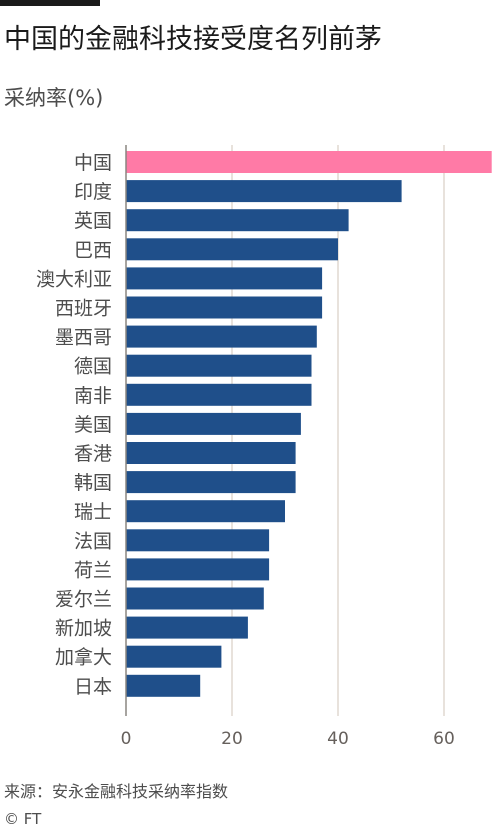  What do you see at coordinates (93, 687) in the screenshot?
I see `category-label: 日本` at bounding box center [93, 687].